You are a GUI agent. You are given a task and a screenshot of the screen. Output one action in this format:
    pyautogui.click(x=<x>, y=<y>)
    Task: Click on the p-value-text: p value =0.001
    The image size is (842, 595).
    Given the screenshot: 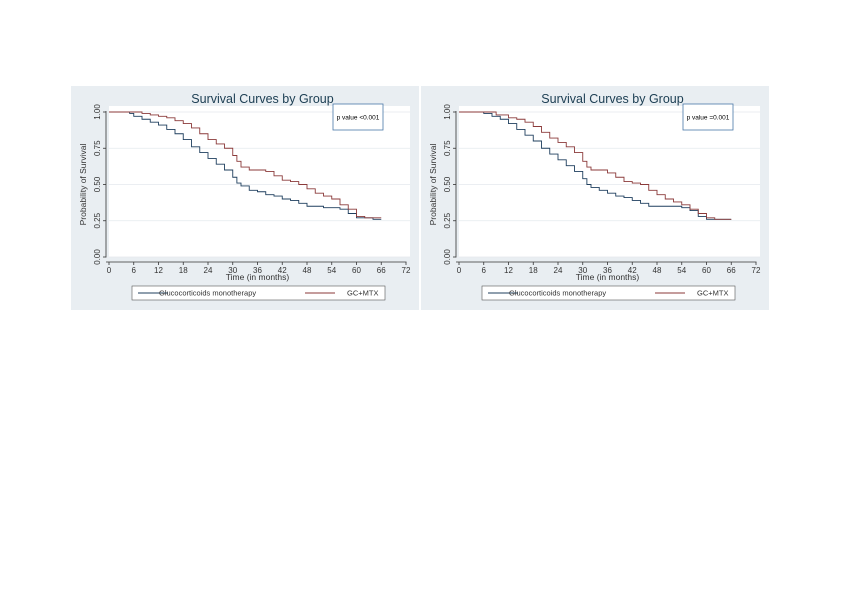 What is the action you would take?
    pyautogui.click(x=708, y=118)
    